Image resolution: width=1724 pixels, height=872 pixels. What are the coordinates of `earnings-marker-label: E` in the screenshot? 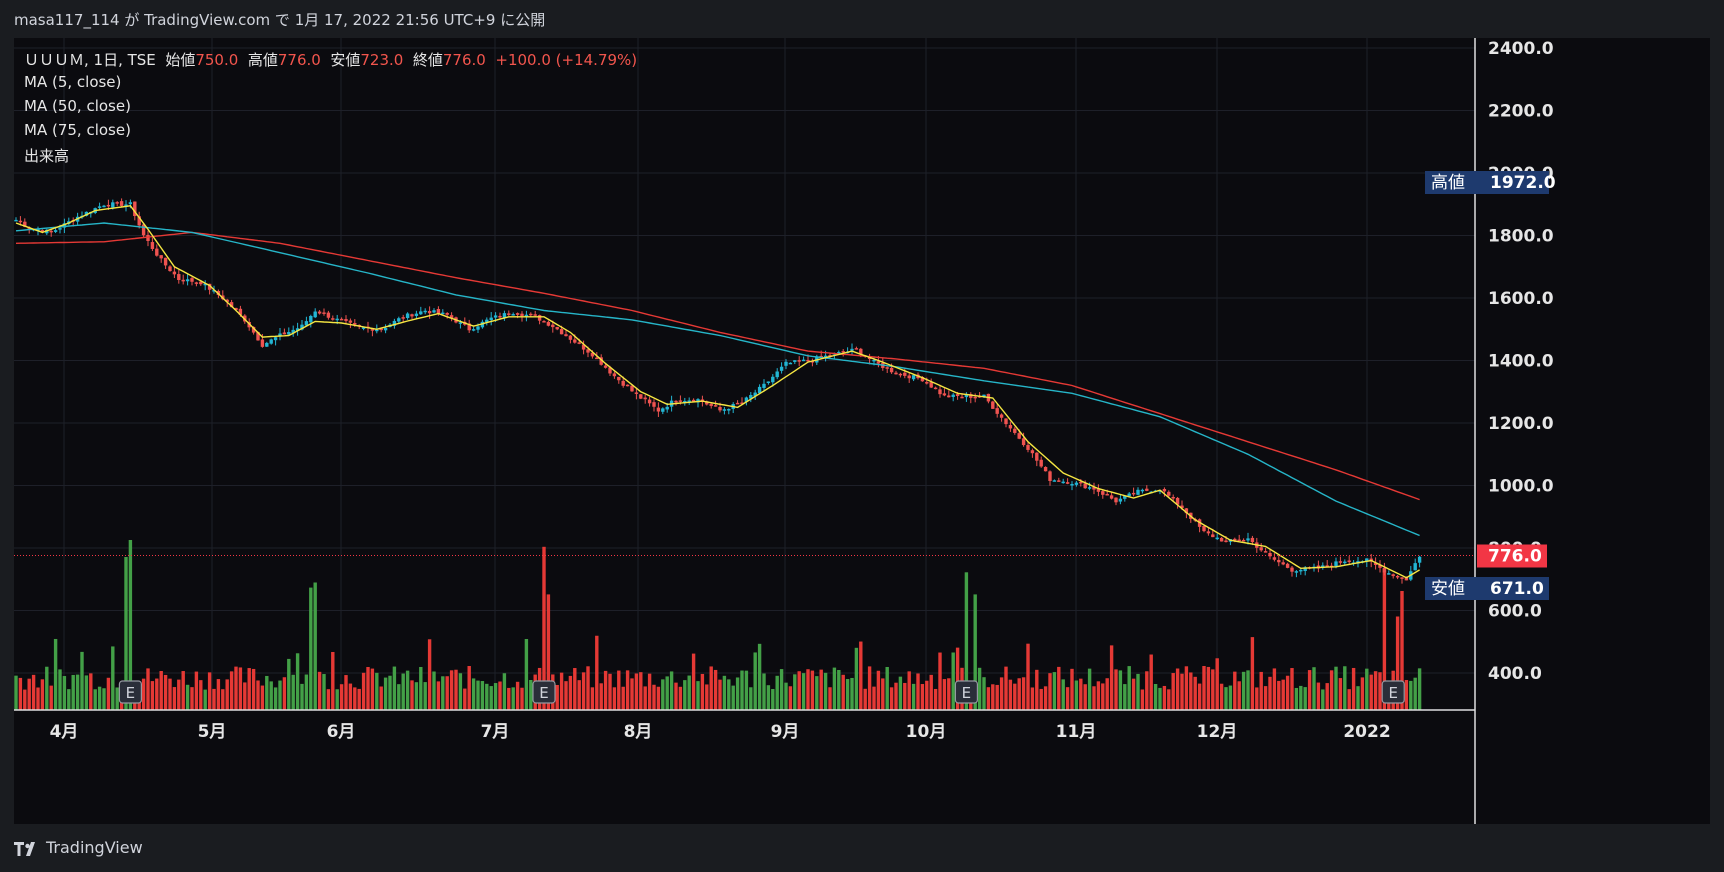 It's located at (130, 693).